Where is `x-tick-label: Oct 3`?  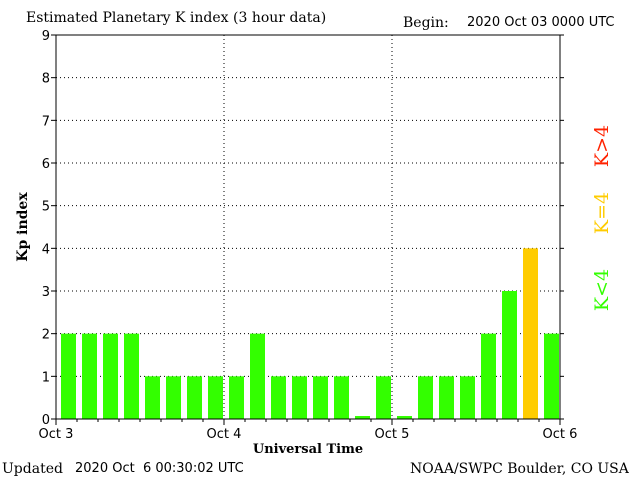
x-tick-label: Oct 3 is located at coordinates (56, 434).